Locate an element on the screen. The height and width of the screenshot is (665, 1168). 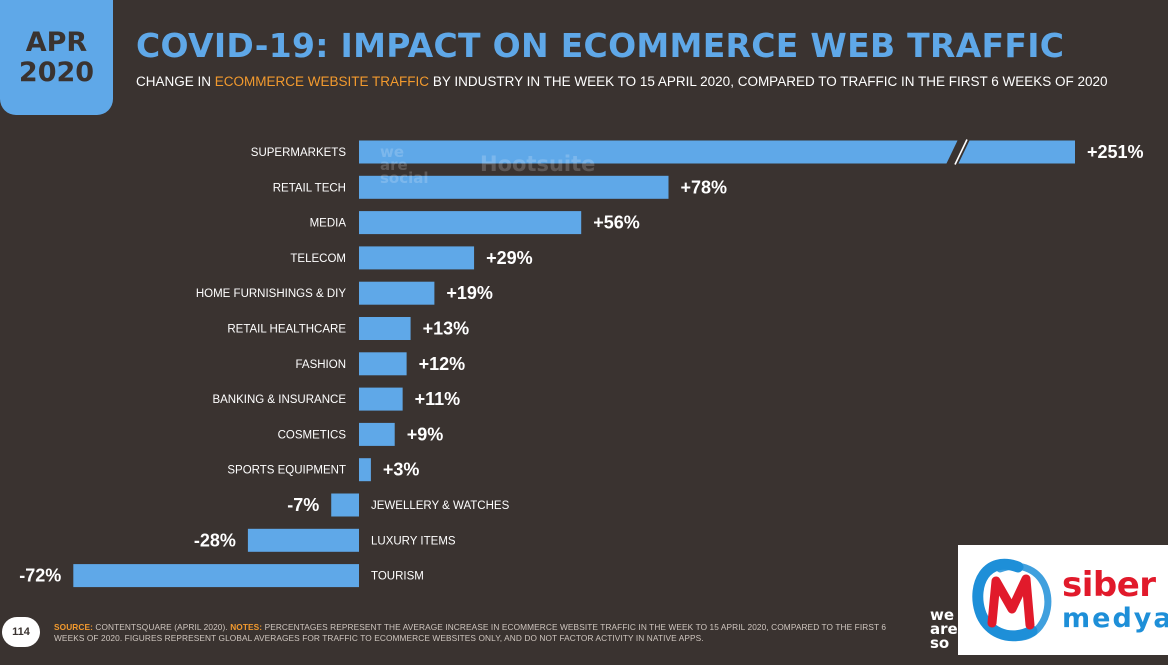
category-label: HOME FURNISHINGS & DIY is located at coordinates (271, 294).